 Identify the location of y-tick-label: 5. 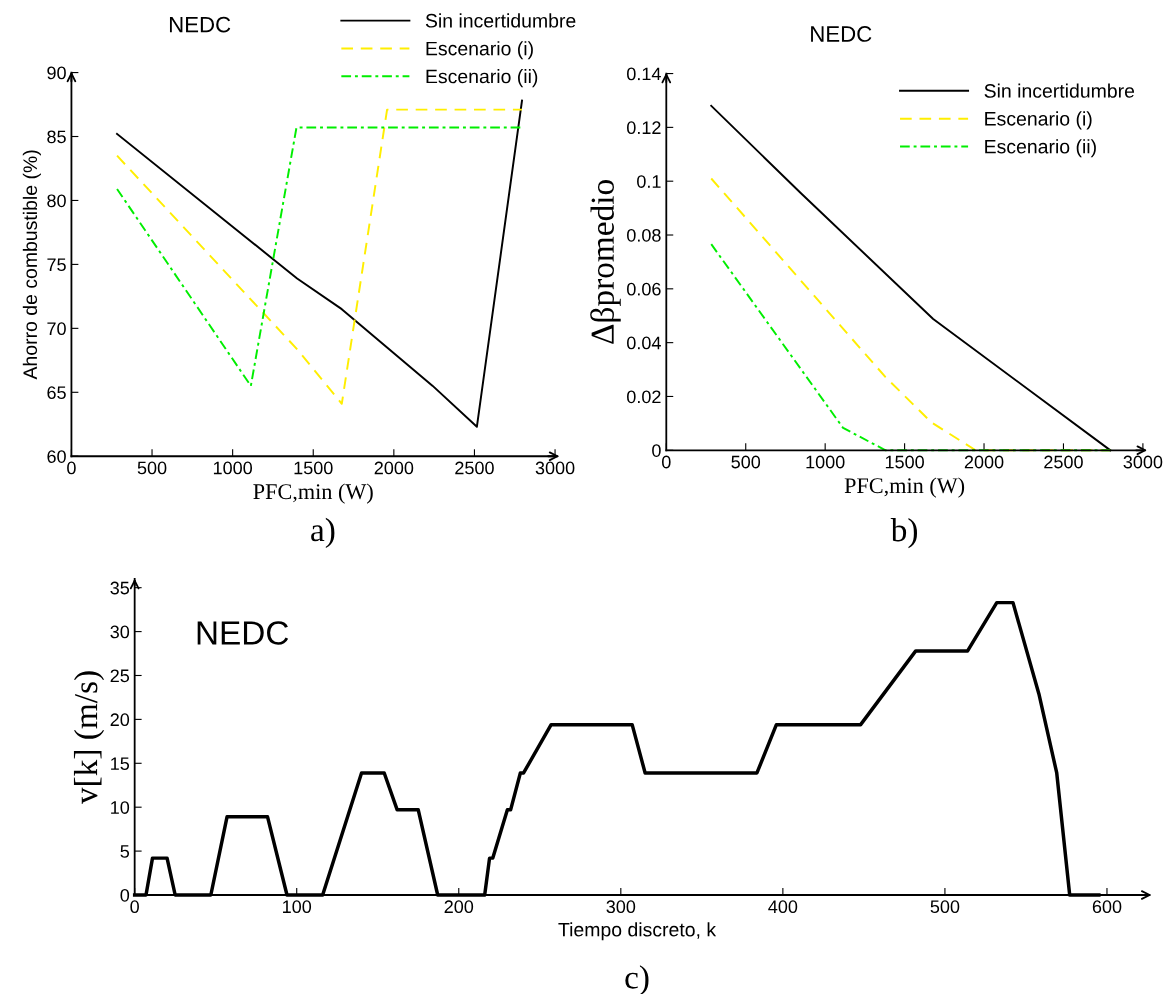
(125, 851).